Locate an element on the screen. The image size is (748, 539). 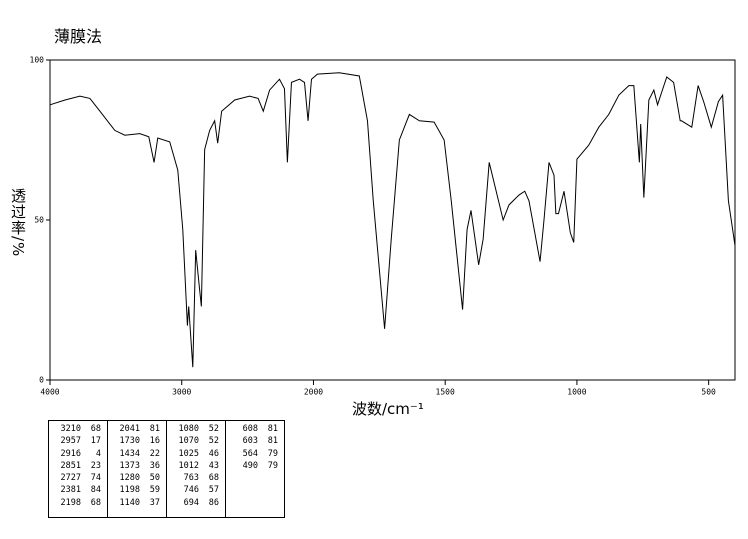
peak-entry: 2041 81 is located at coordinates (136, 429).